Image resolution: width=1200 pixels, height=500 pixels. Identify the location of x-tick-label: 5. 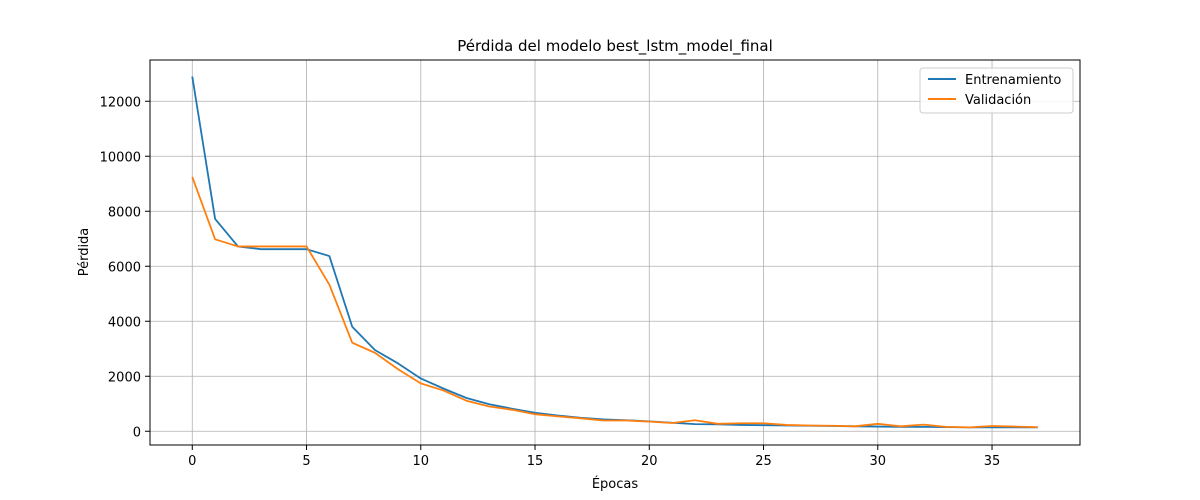
(306, 461).